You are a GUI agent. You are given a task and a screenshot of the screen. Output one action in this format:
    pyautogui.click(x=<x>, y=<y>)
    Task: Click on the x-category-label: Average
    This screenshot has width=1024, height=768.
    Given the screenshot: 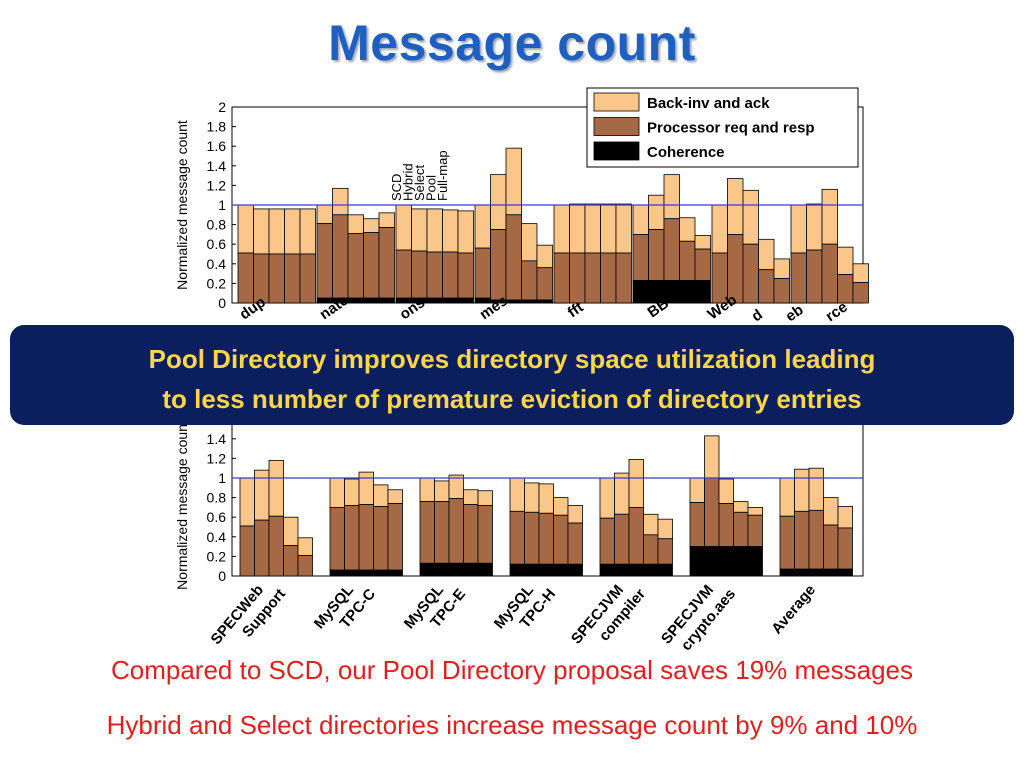 What is the action you would take?
    pyautogui.click(x=793, y=610)
    